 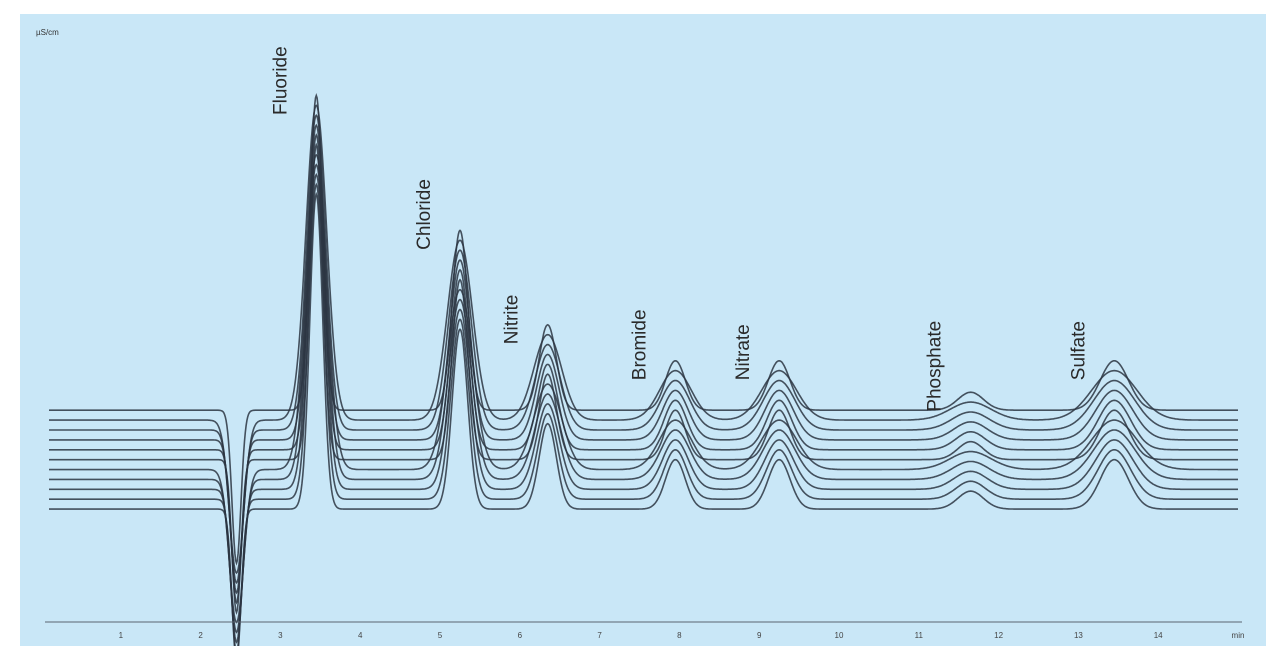 What do you see at coordinates (919, 635) in the screenshot?
I see `x-tick-label: 11` at bounding box center [919, 635].